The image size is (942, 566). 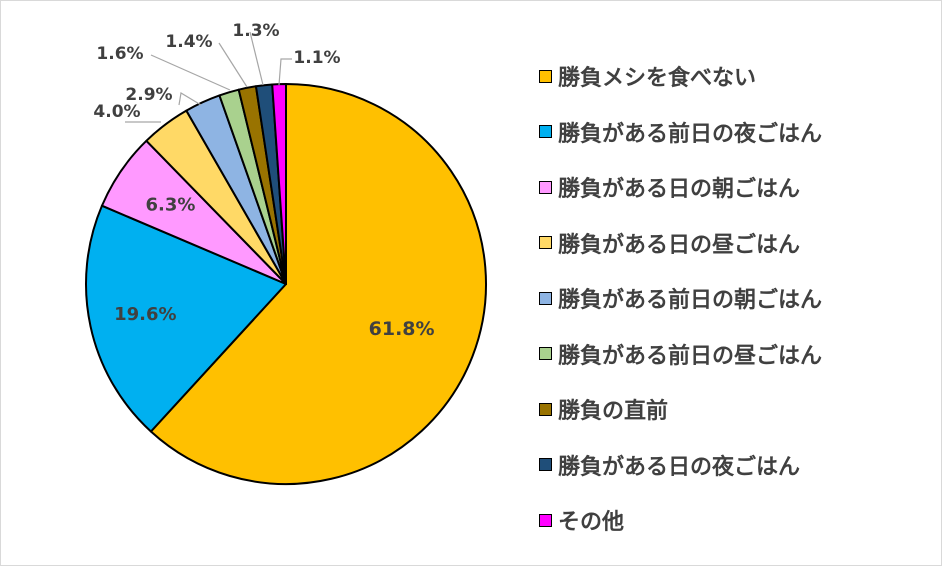 I want to click on data-label: 19.6%, so click(x=145, y=314).